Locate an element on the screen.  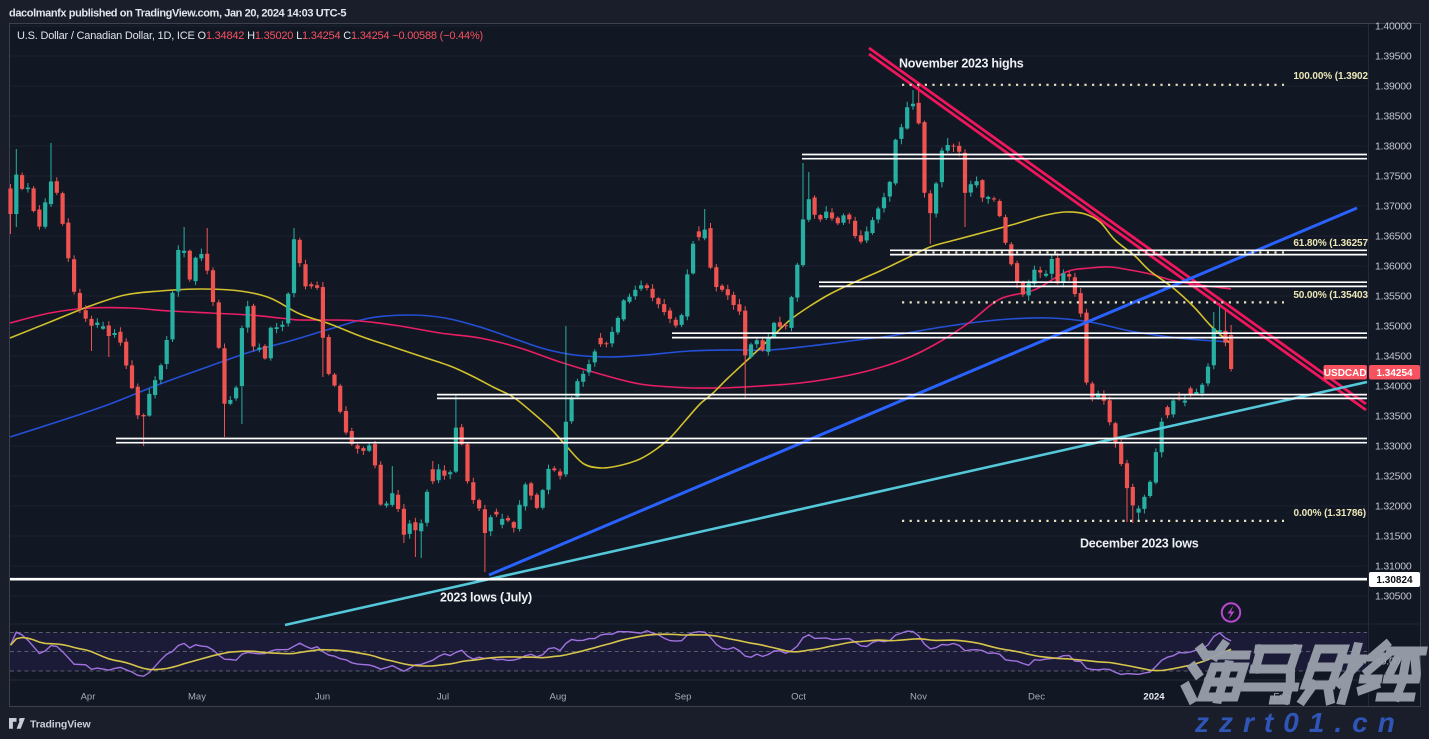
svg-text: 1.30500 is located at coordinates (1393, 597).